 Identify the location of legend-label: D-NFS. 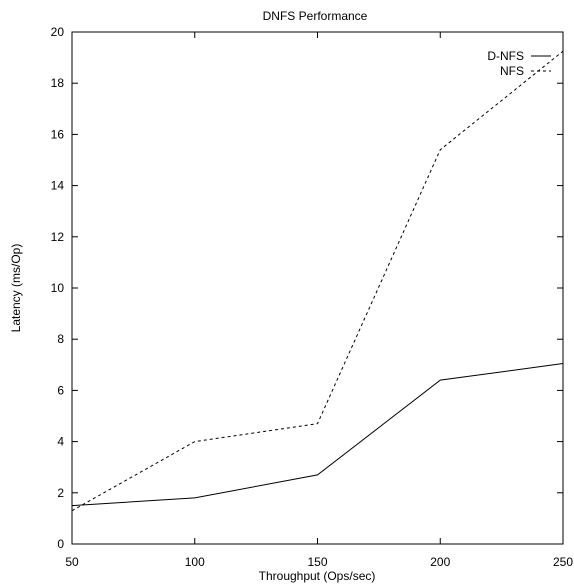
(505, 56).